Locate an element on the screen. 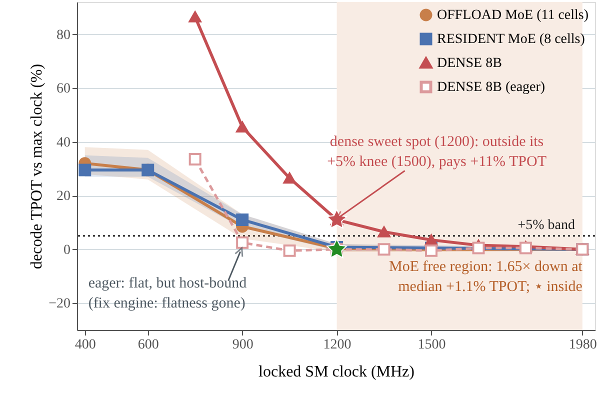 This screenshot has width=598, height=394. y-tick-label: 20 is located at coordinates (63, 196).